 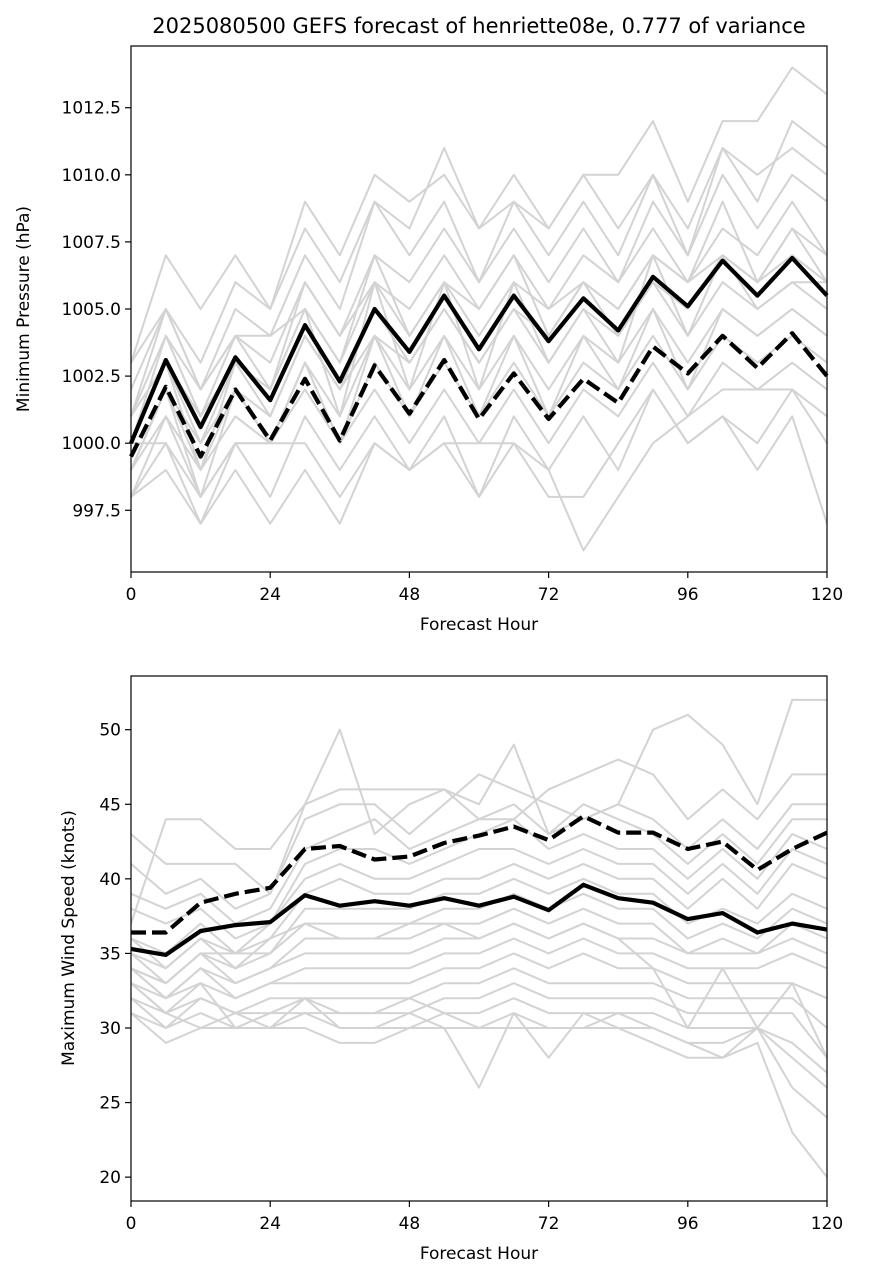 I want to click on y-tick-label: 20, so click(x=110, y=1178).